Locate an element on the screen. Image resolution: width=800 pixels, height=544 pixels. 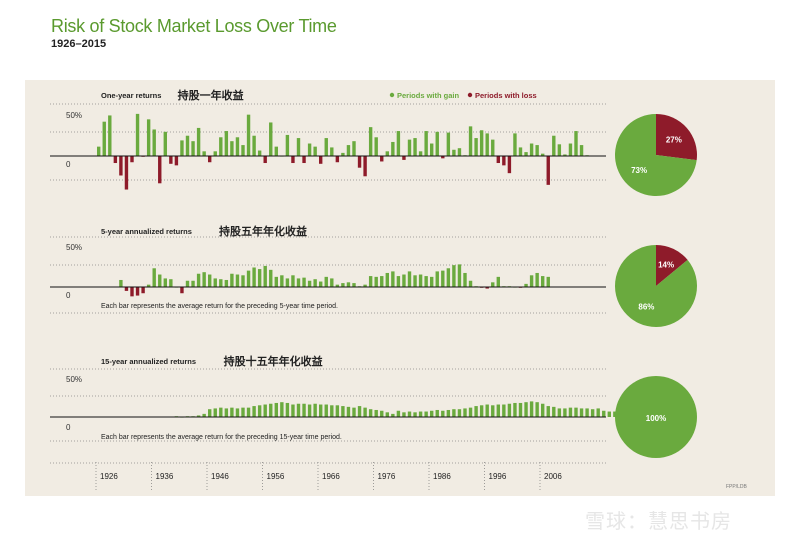
panel-title-cn: 持股一年收益 is located at coordinates (211, 95).